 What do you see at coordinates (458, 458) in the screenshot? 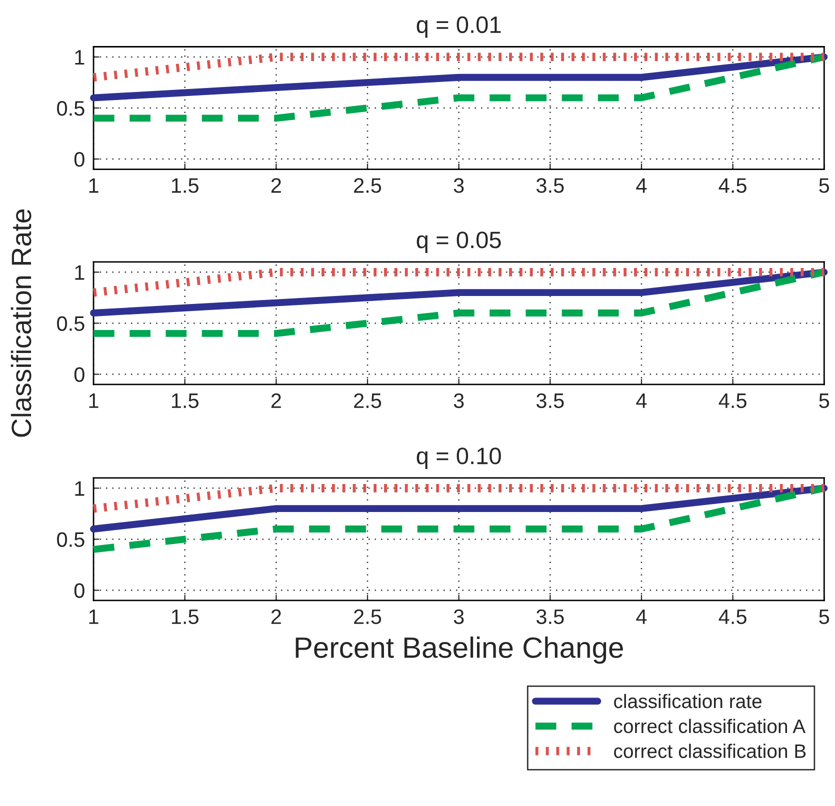
I see `chart-title: q = 0.10` at bounding box center [458, 458].